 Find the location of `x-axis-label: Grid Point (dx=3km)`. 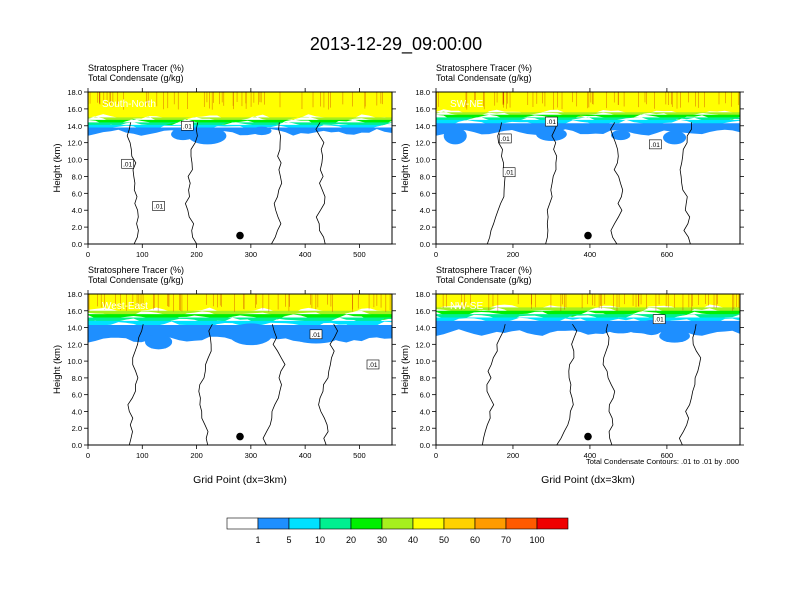

x-axis-label: Grid Point (dx=3km) is located at coordinates (240, 480).